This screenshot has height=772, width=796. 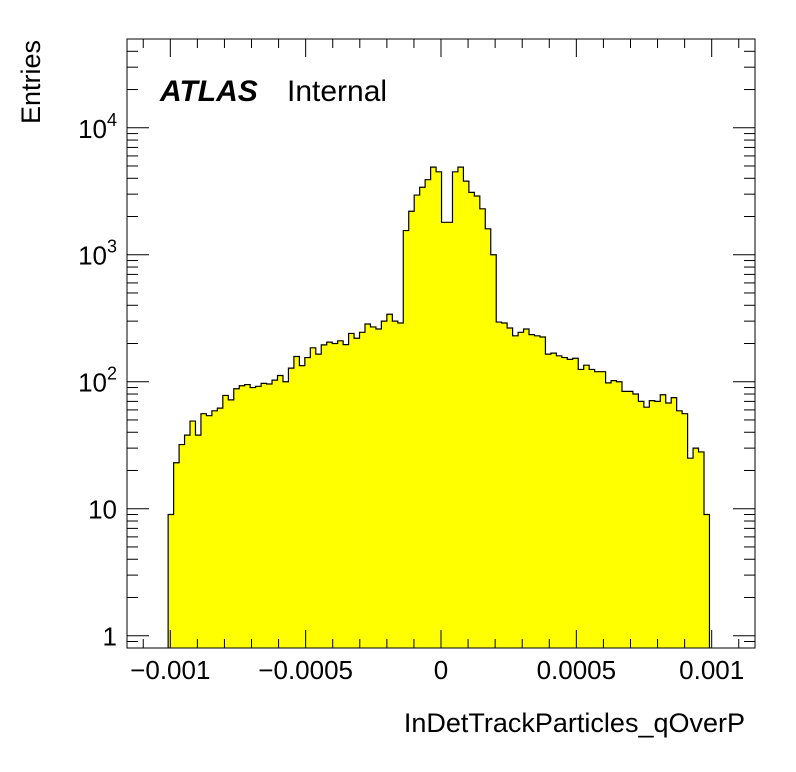 I want to click on y-tick-label: 10², so click(x=97, y=381).